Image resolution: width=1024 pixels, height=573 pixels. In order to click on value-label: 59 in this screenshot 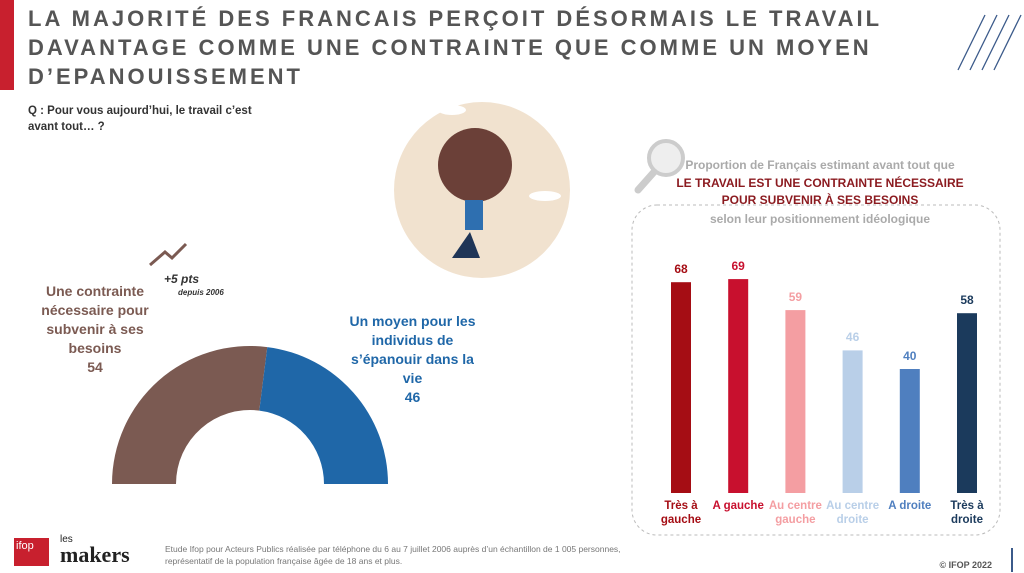, I will do `click(795, 297)`.